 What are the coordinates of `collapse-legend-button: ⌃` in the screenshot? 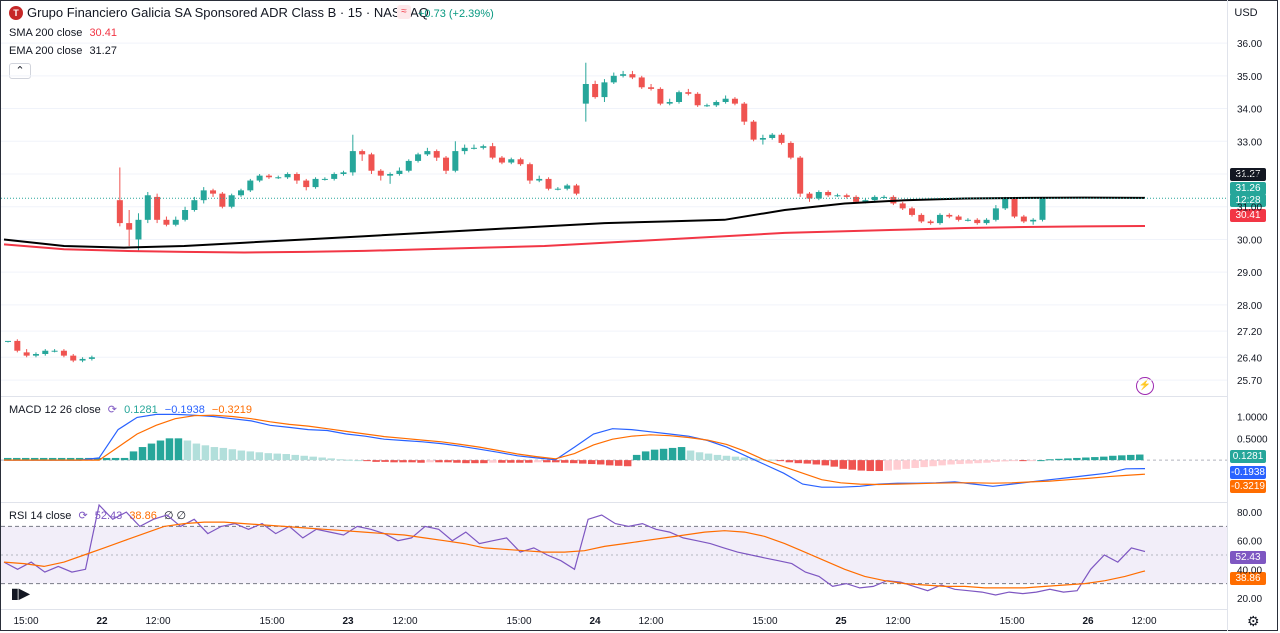 It's located at (20, 71).